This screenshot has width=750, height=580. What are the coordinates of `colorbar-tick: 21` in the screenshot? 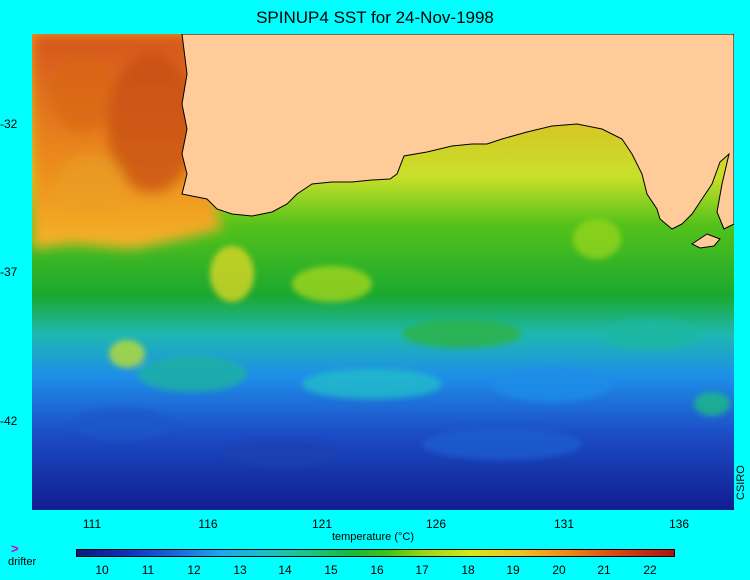 It's located at (604, 570).